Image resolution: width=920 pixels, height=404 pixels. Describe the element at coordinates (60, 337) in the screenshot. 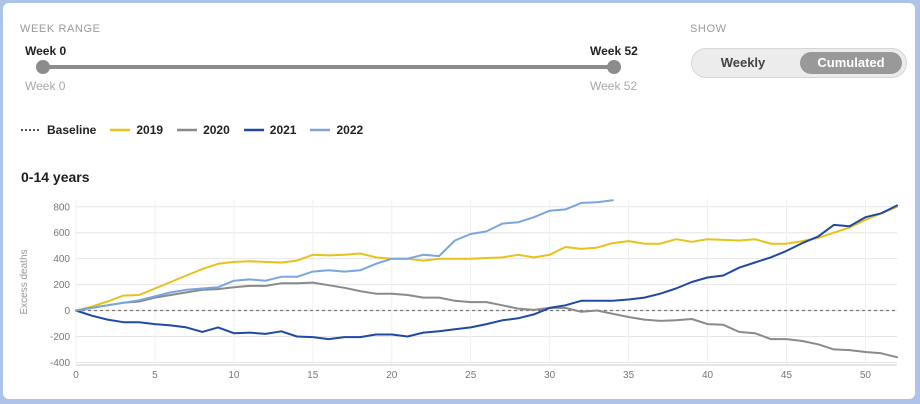

I see `y-tick-label: -200` at that location.